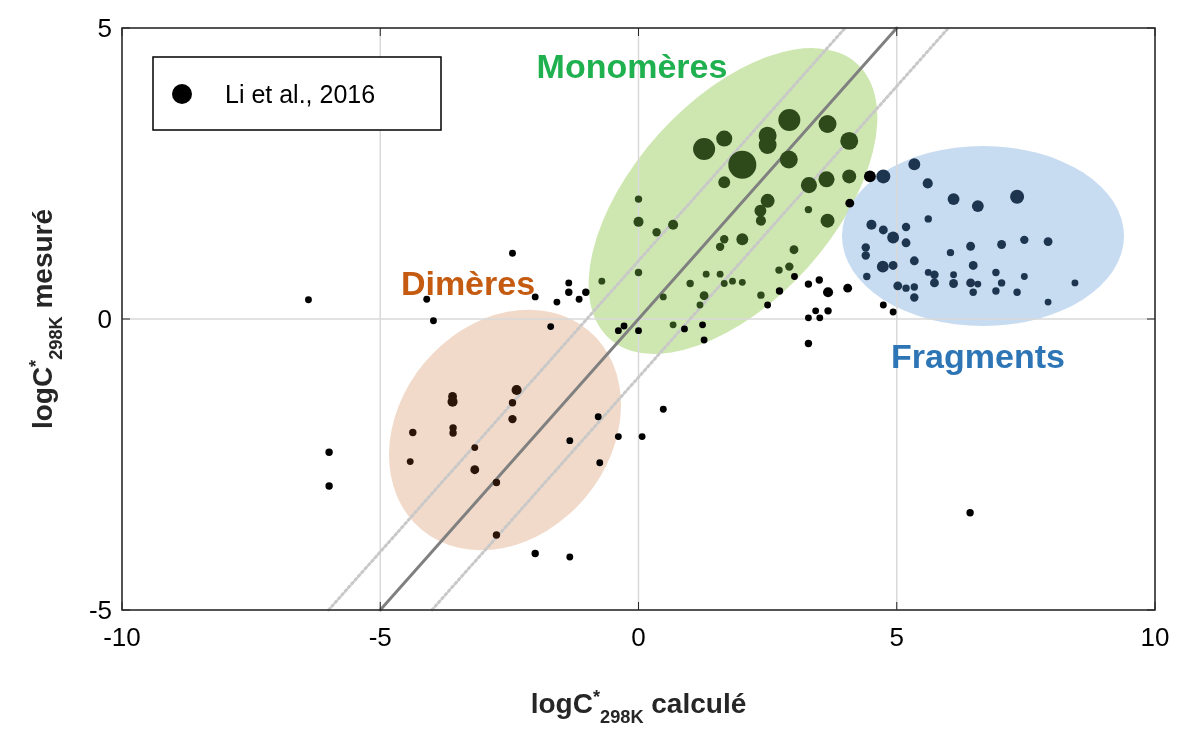 The image size is (1178, 729). I want to click on y-tick-label: 5, so click(104, 28).